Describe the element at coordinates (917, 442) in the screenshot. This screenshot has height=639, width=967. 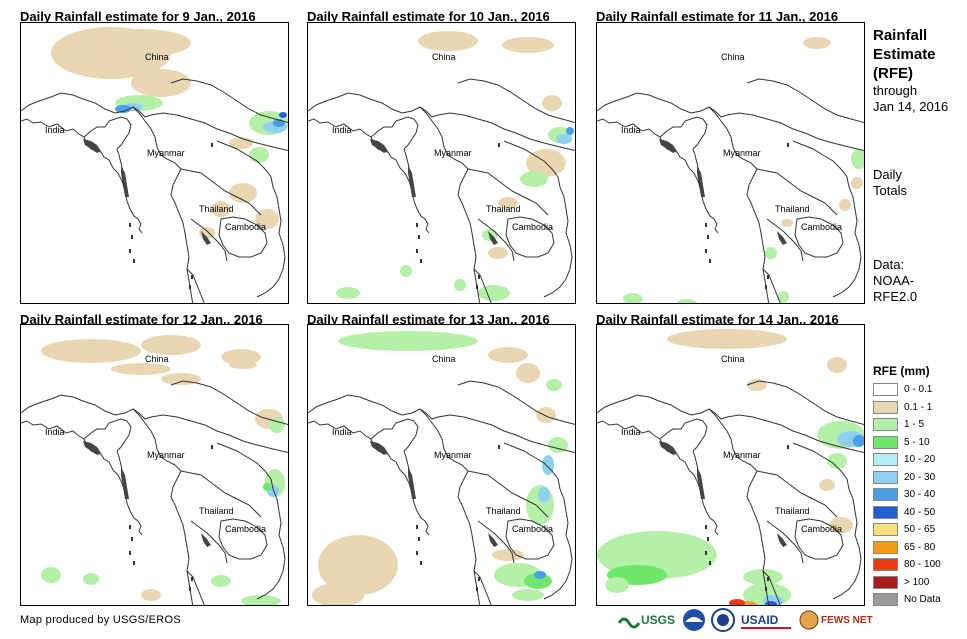
I see `legend-label: 5 - 10` at that location.